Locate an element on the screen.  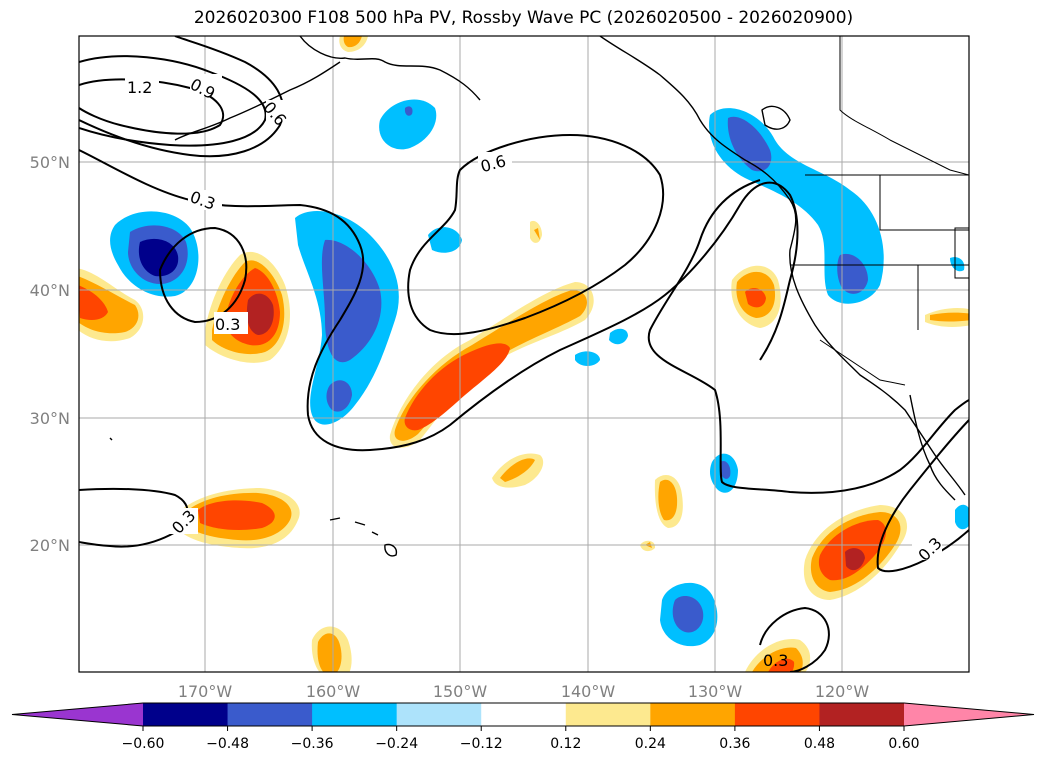
colorbar-tick-label: 0.12 is located at coordinates (565, 744).